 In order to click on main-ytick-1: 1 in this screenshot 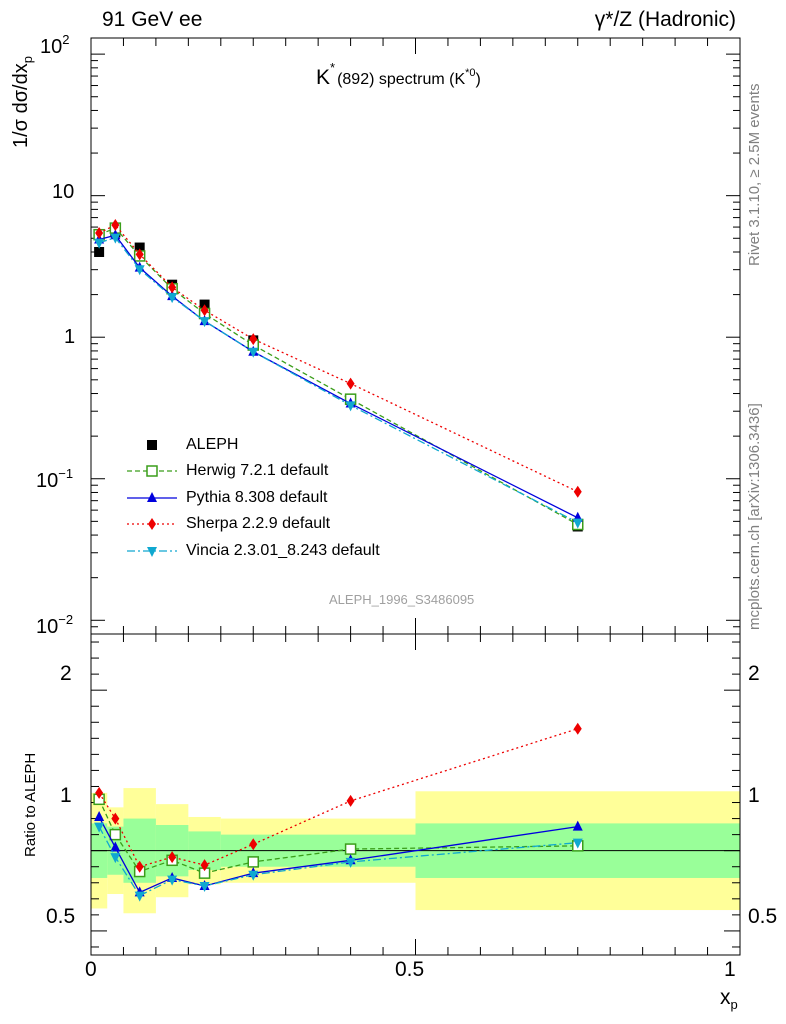, I will do `click(70, 337)`.